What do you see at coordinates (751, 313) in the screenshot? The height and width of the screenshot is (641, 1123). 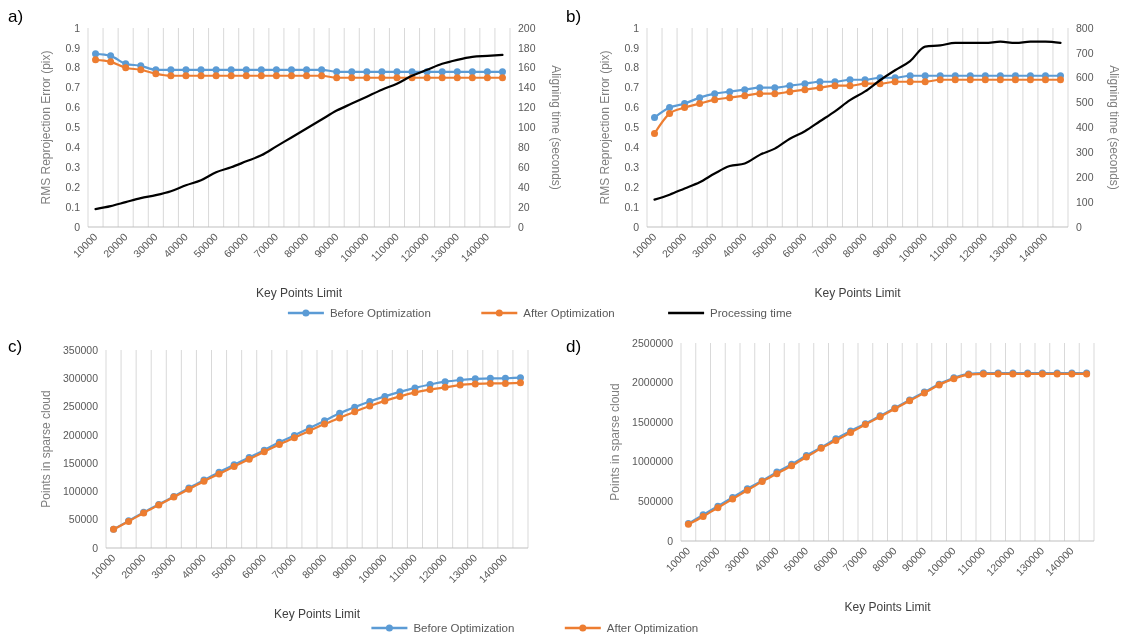 I see `legend-label: Processing time` at bounding box center [751, 313].